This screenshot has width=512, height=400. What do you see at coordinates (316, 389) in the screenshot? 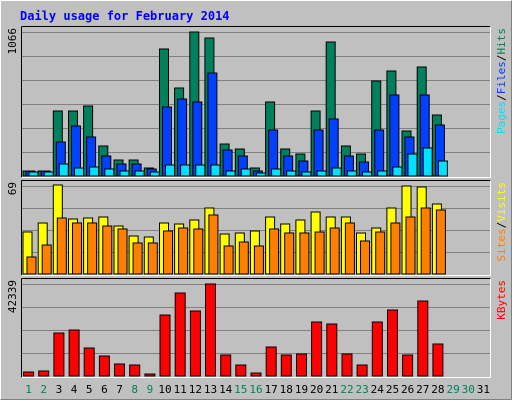
I see `x-tick-label-day-20: 20` at bounding box center [316, 389].